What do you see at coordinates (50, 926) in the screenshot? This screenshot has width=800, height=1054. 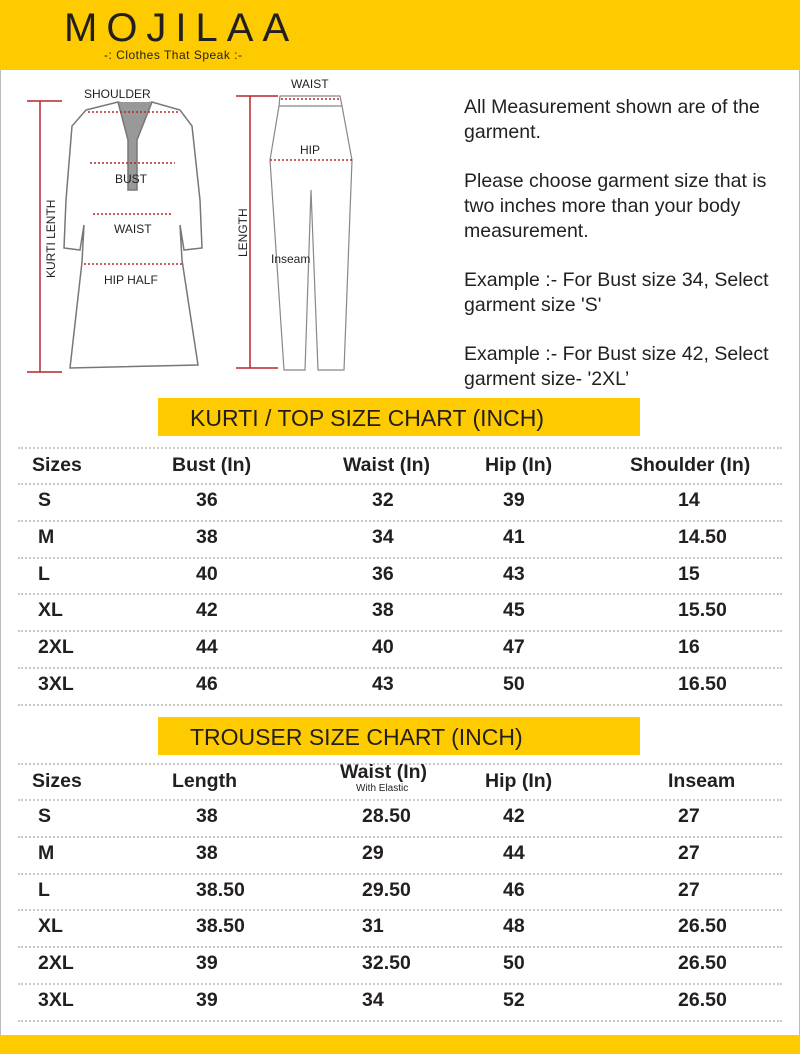 I see `table-cell: XL` at bounding box center [50, 926].